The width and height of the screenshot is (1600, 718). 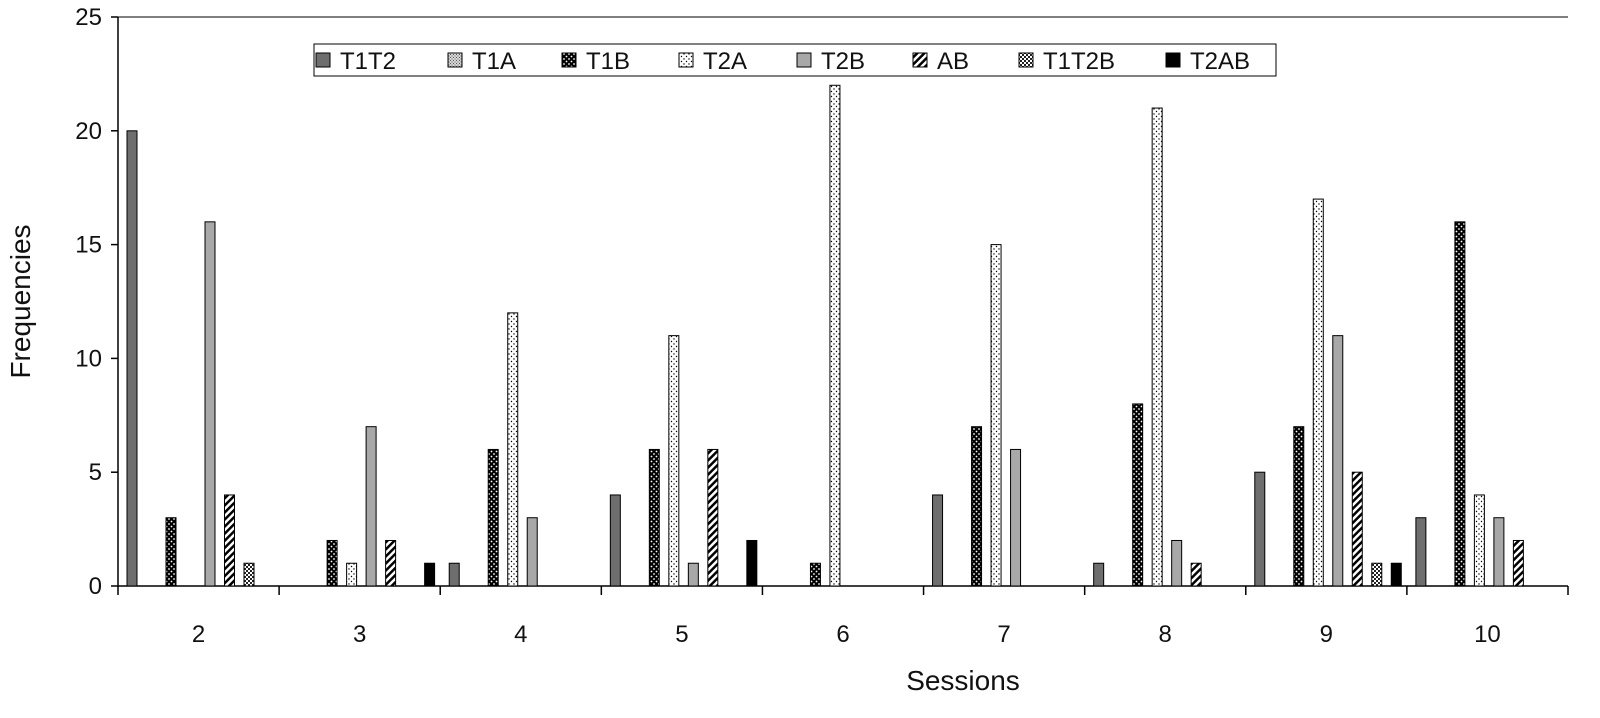 I want to click on x-tick-label: 10, so click(x=1487, y=634).